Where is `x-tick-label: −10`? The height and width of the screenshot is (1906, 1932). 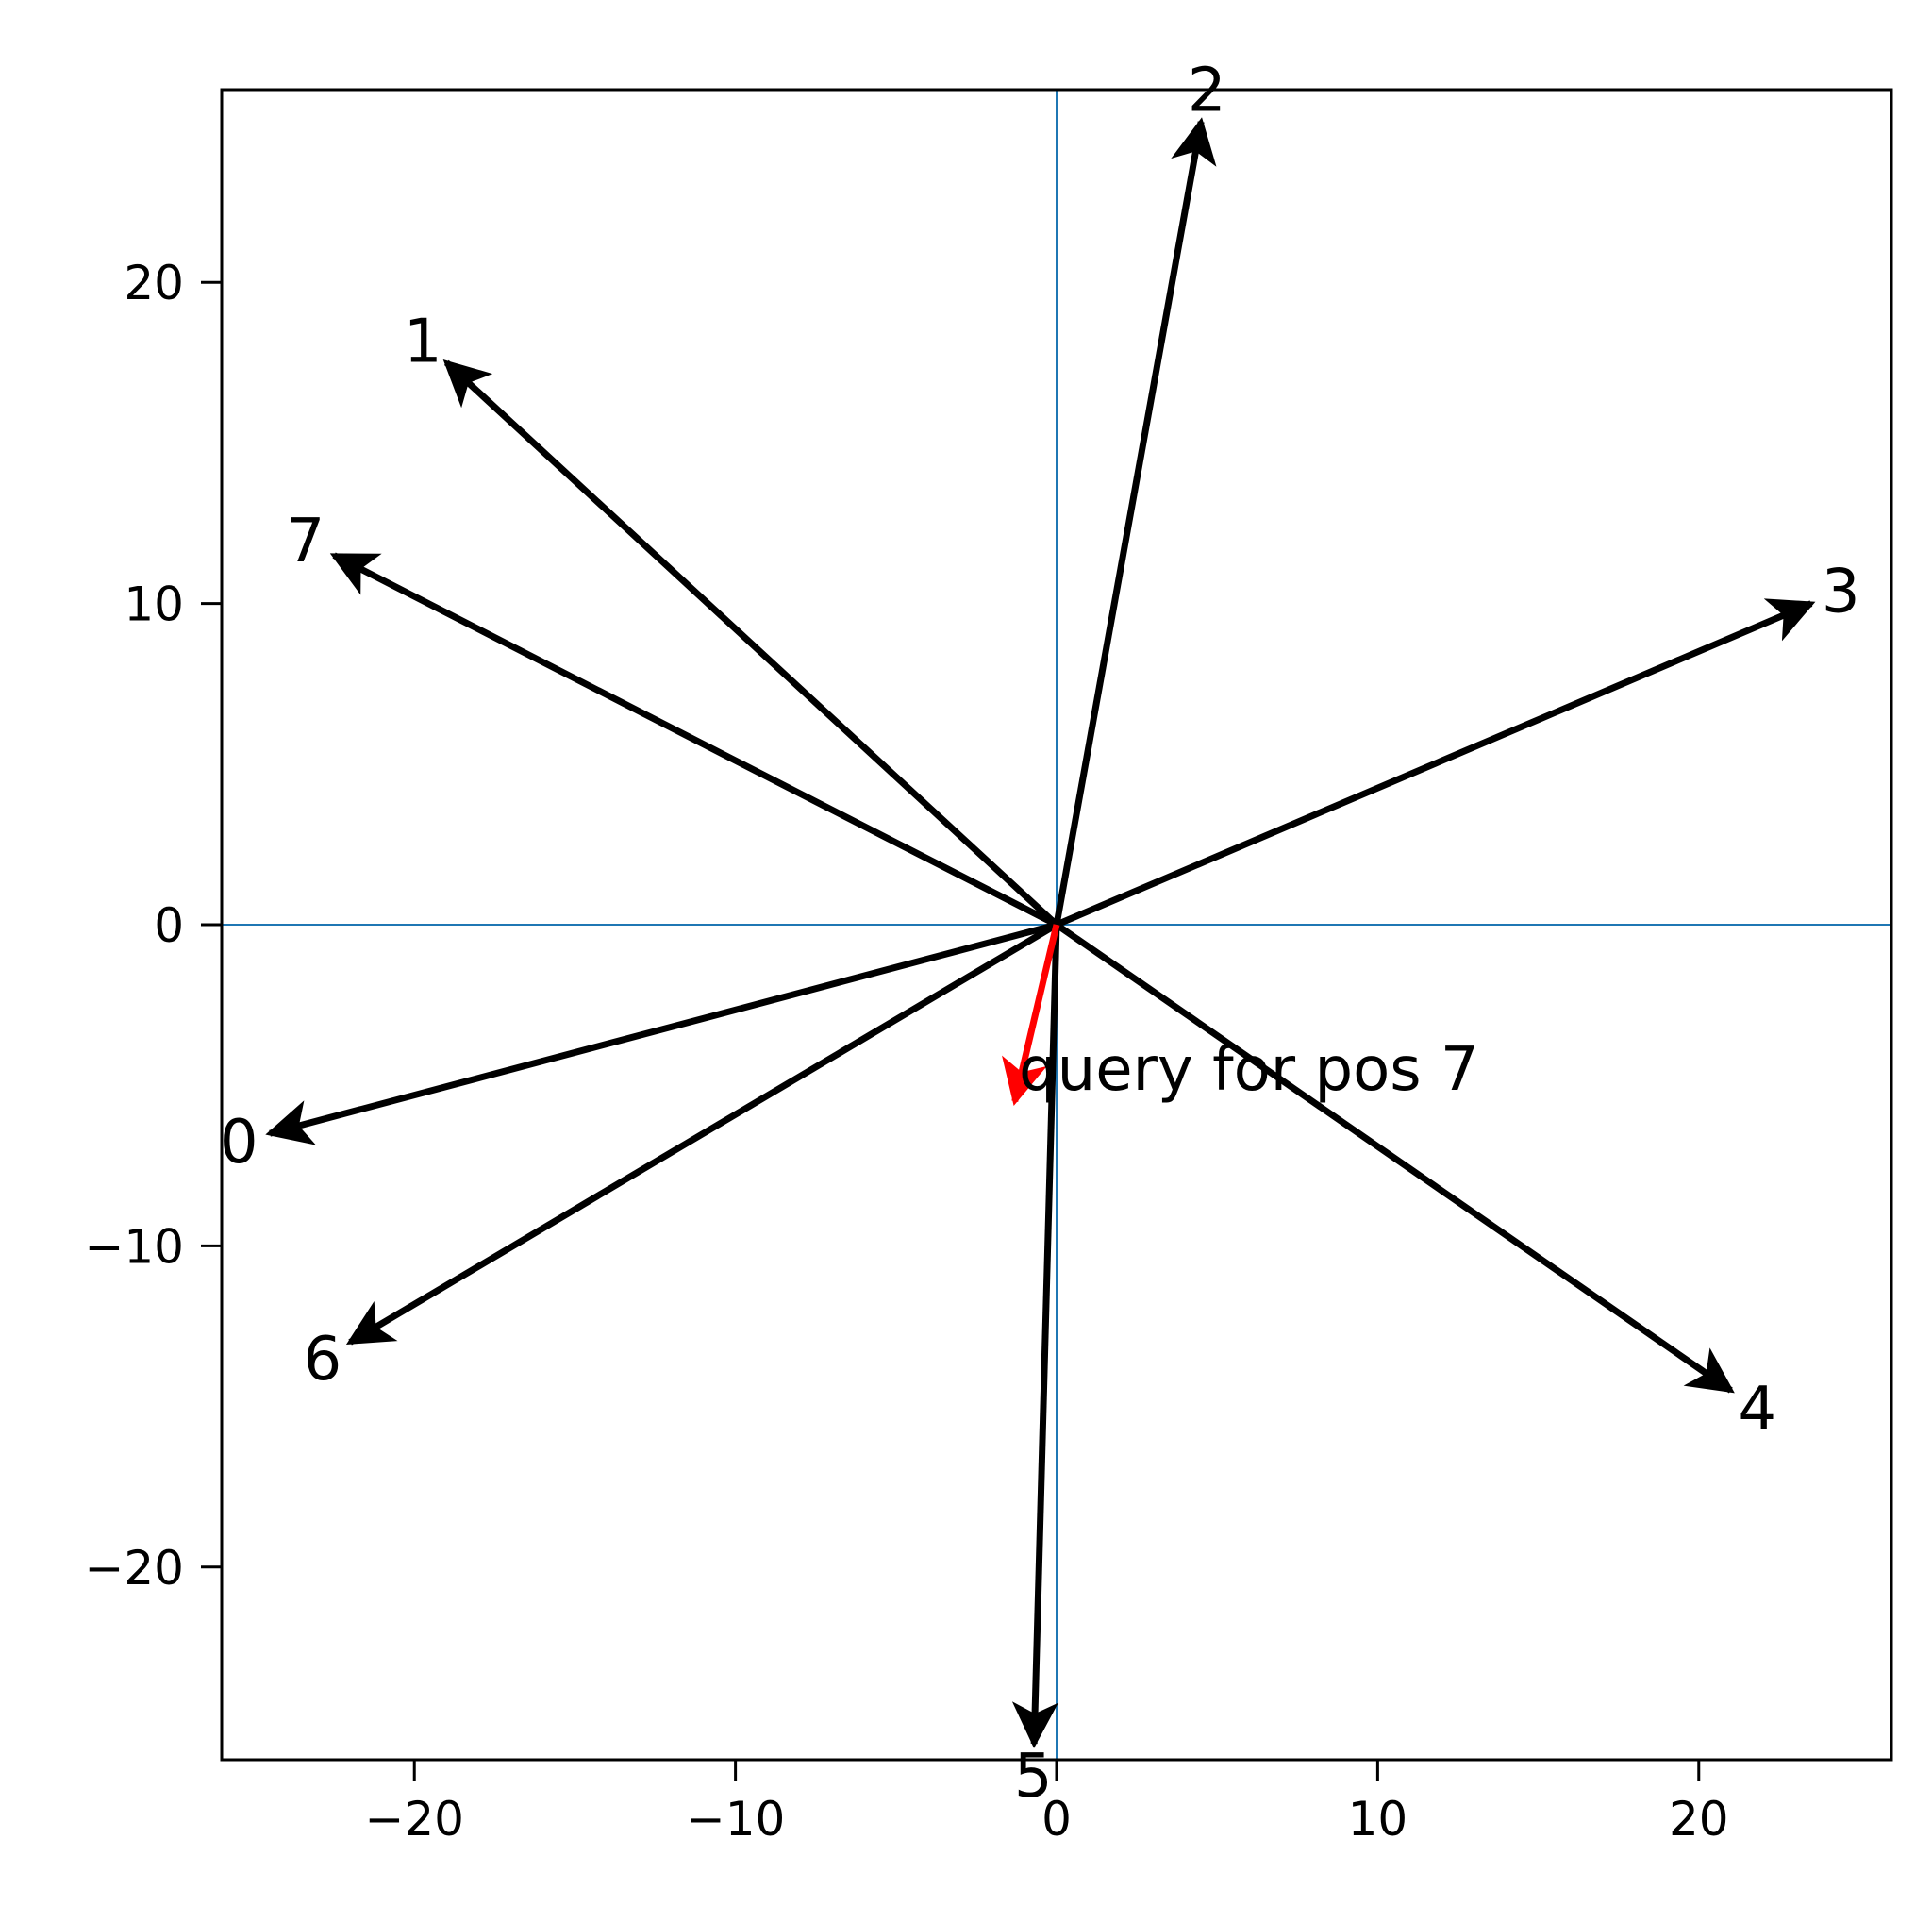 x-tick-label: −10 is located at coordinates (736, 1819).